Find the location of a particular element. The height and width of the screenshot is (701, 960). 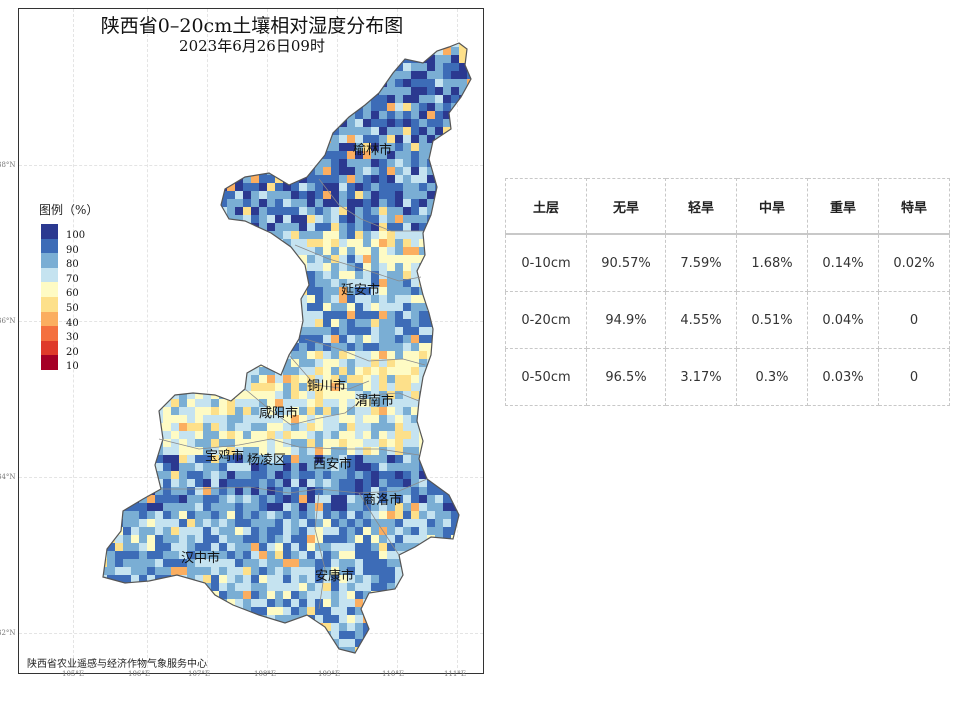

legend-label: 20 is located at coordinates (72, 352).